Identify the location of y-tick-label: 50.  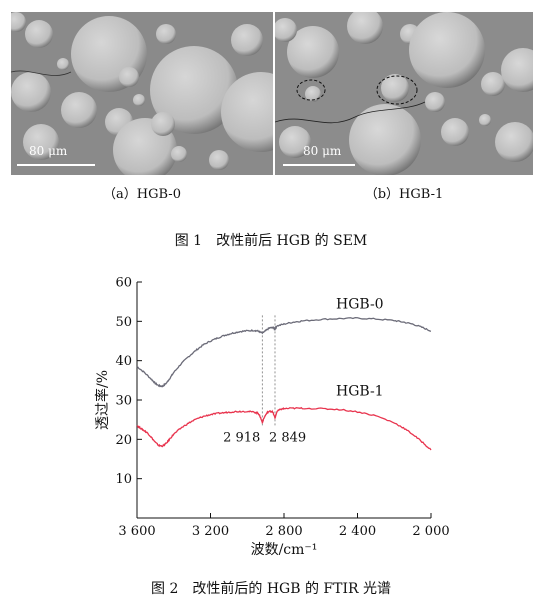
(123, 322).